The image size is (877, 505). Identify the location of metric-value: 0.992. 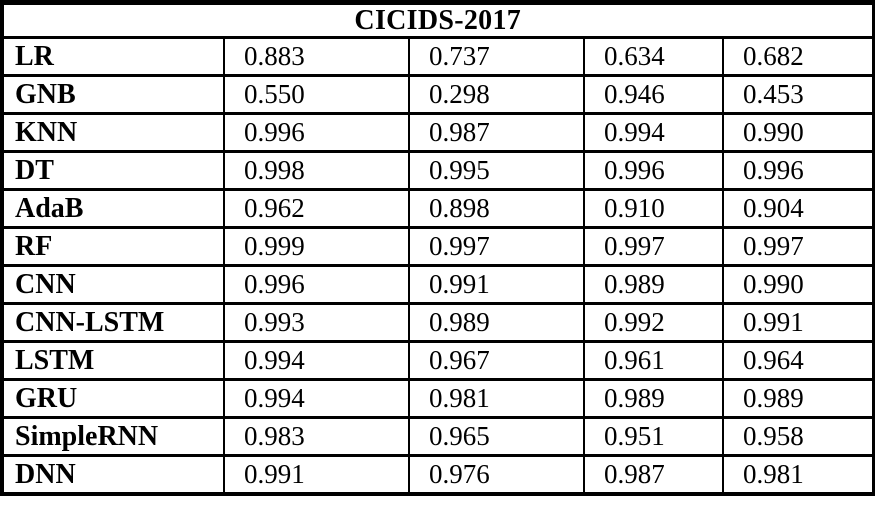
(653, 322).